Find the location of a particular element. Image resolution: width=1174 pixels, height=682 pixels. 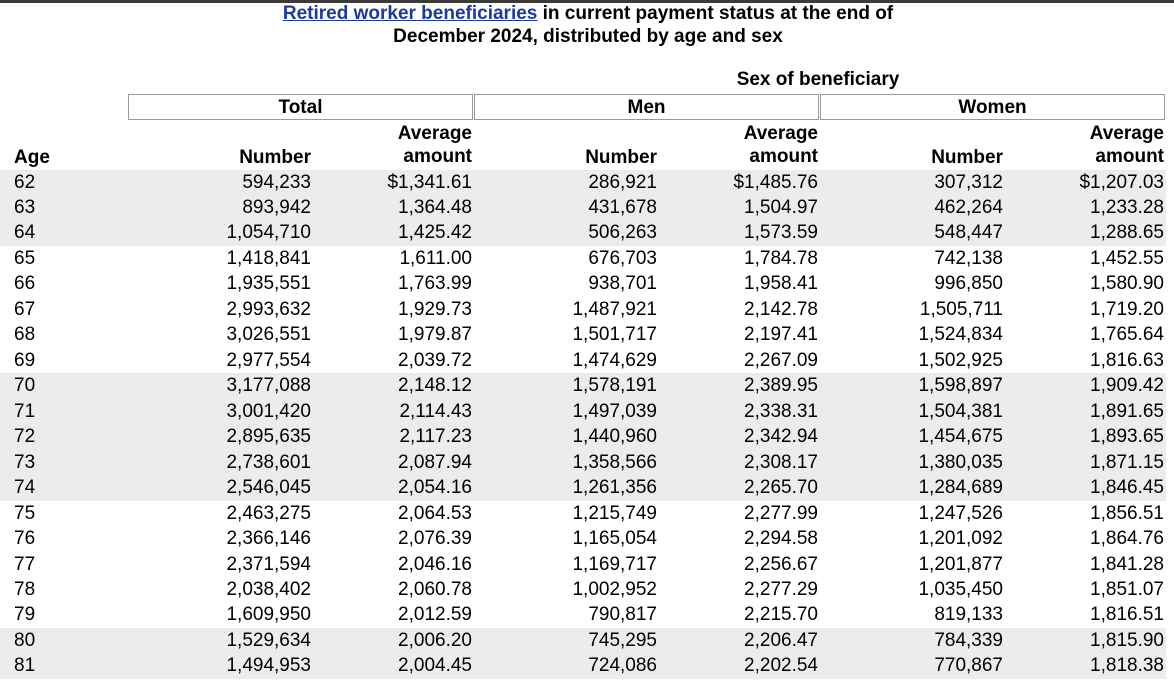

age-cell: 66 is located at coordinates (25, 284).